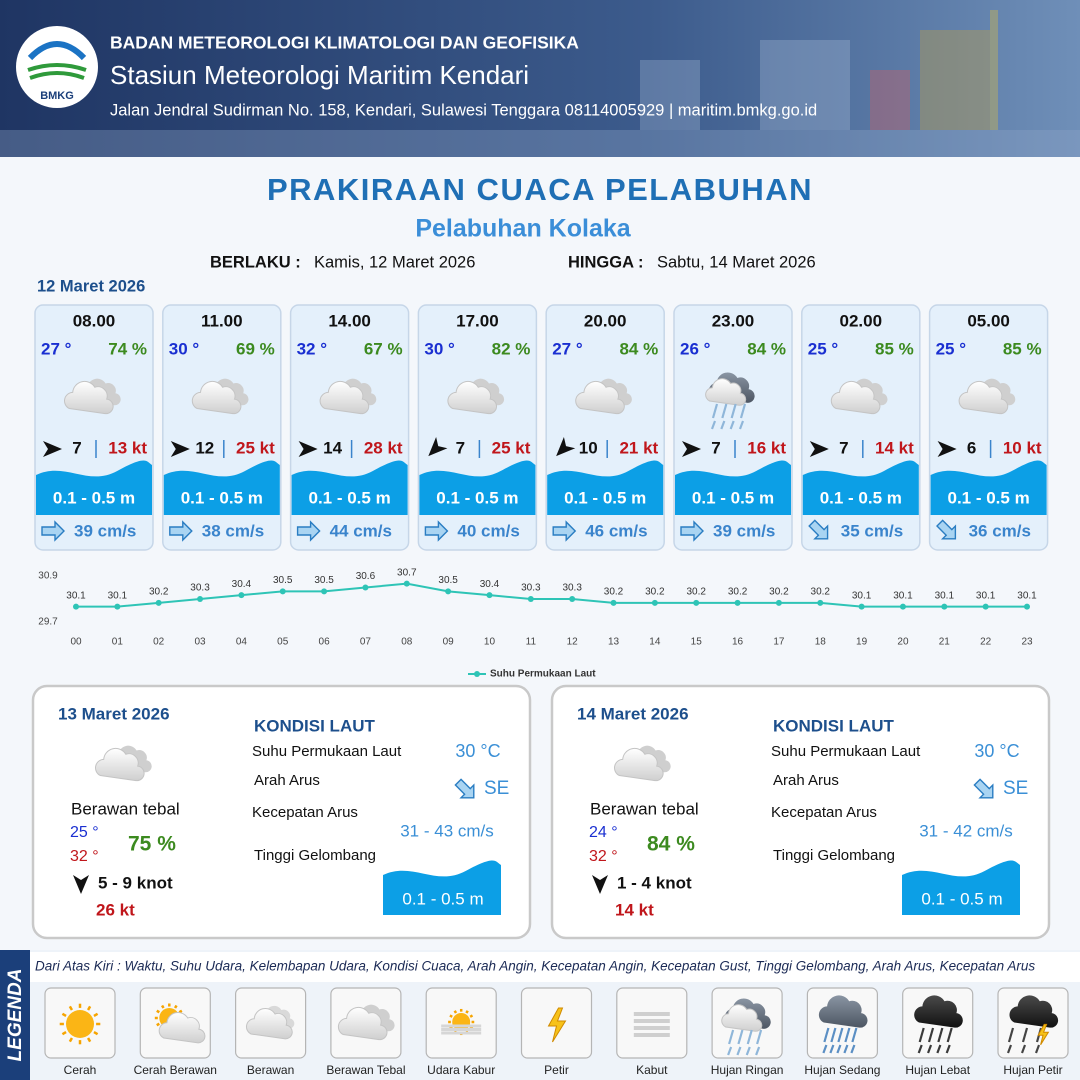 The height and width of the screenshot is (1080, 1080). Describe the element at coordinates (84, 832) in the screenshot. I see `day-temp-min: 25 °` at that location.